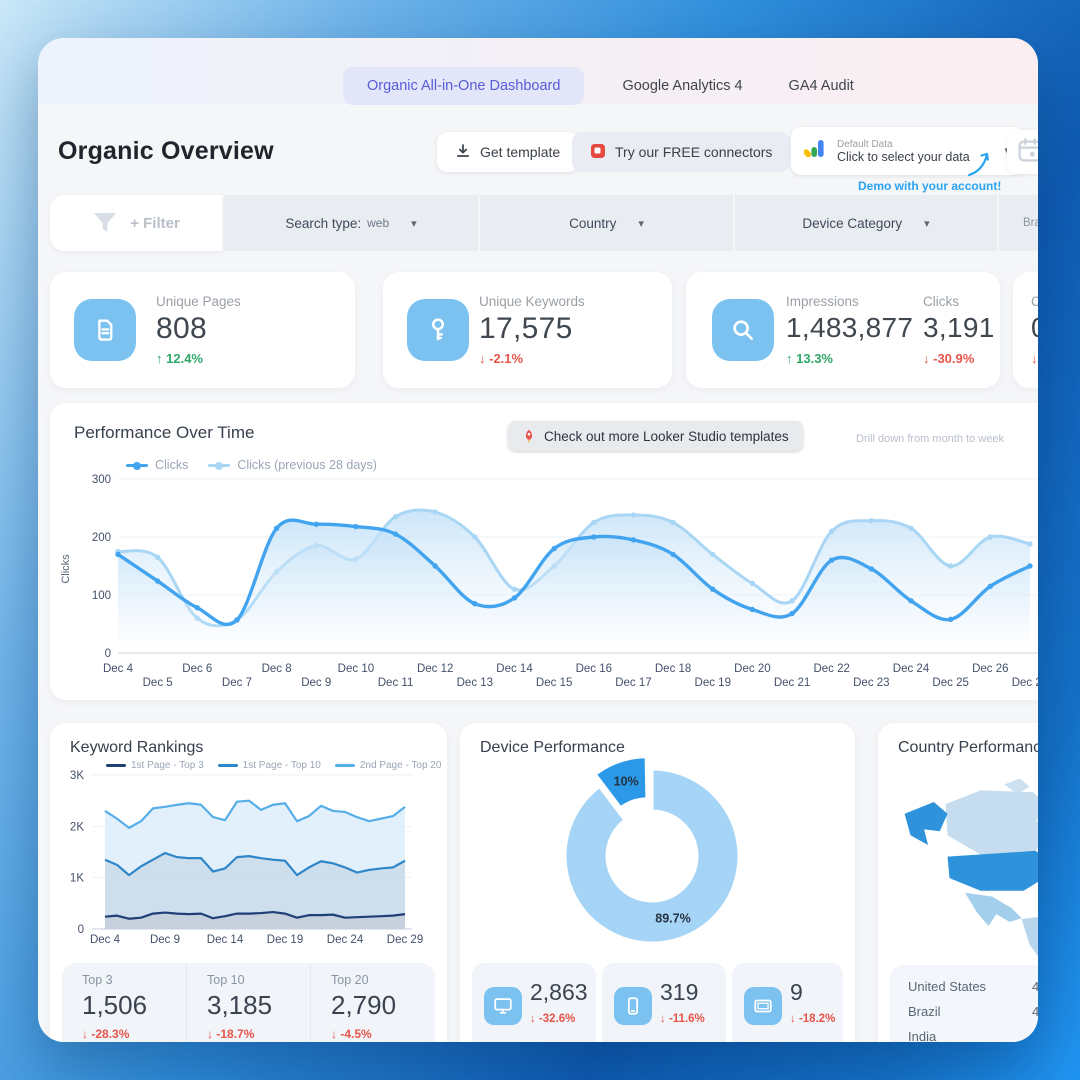 This screenshot has height=1080, width=1080. What do you see at coordinates (251, 465) in the screenshot?
I see `chart-legend: Clicks Clicks (previous 28 days)` at bounding box center [251, 465].